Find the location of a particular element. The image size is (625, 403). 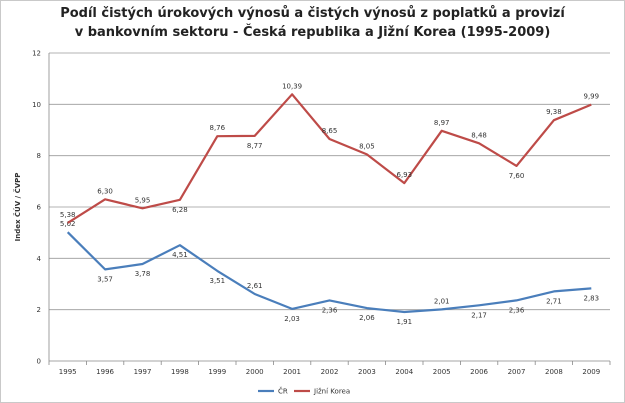

data-label: 4,51 is located at coordinates (180, 255).